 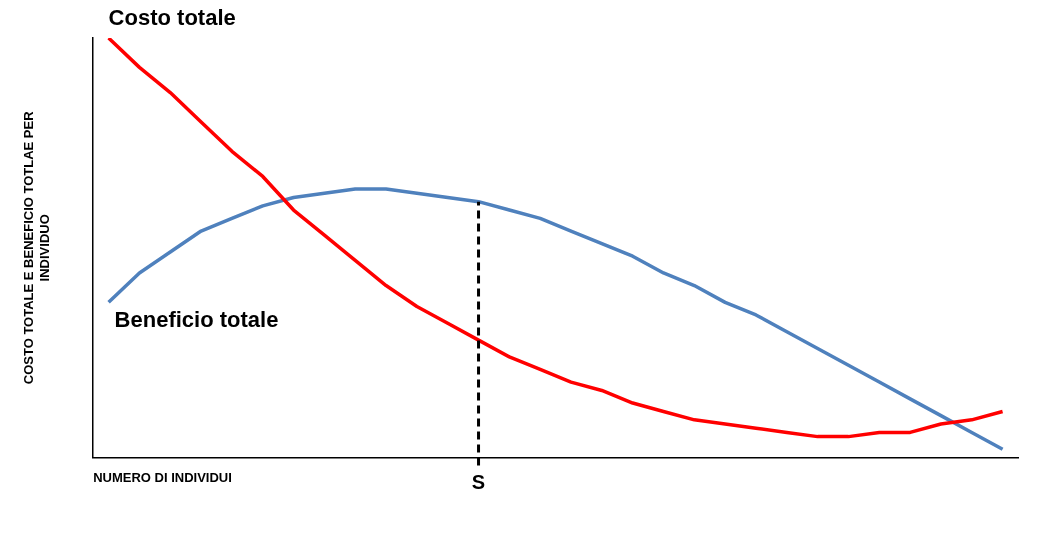 What do you see at coordinates (172, 18) in the screenshot?
I see `series-label: Costo totale` at bounding box center [172, 18].